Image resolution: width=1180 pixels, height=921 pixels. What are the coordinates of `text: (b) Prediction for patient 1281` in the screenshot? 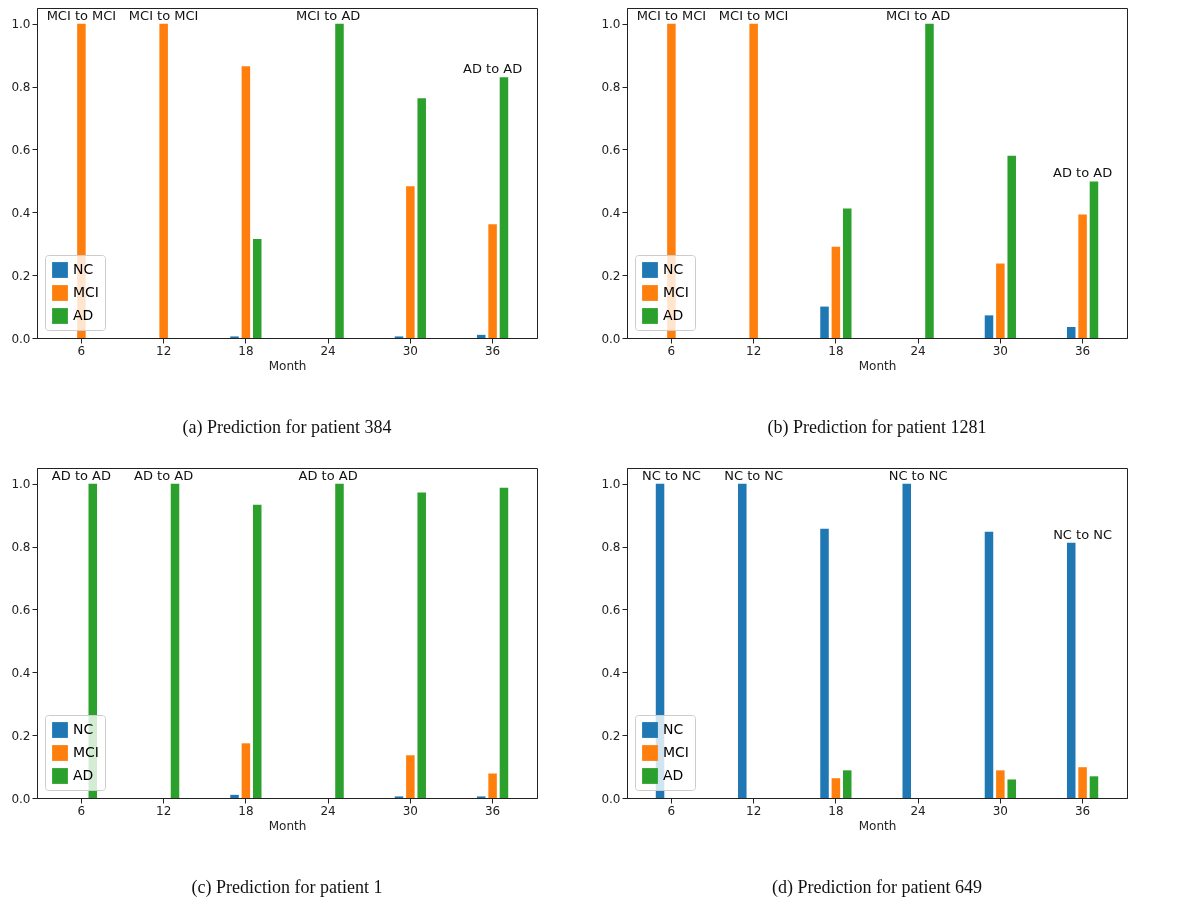 It's located at (877, 427).